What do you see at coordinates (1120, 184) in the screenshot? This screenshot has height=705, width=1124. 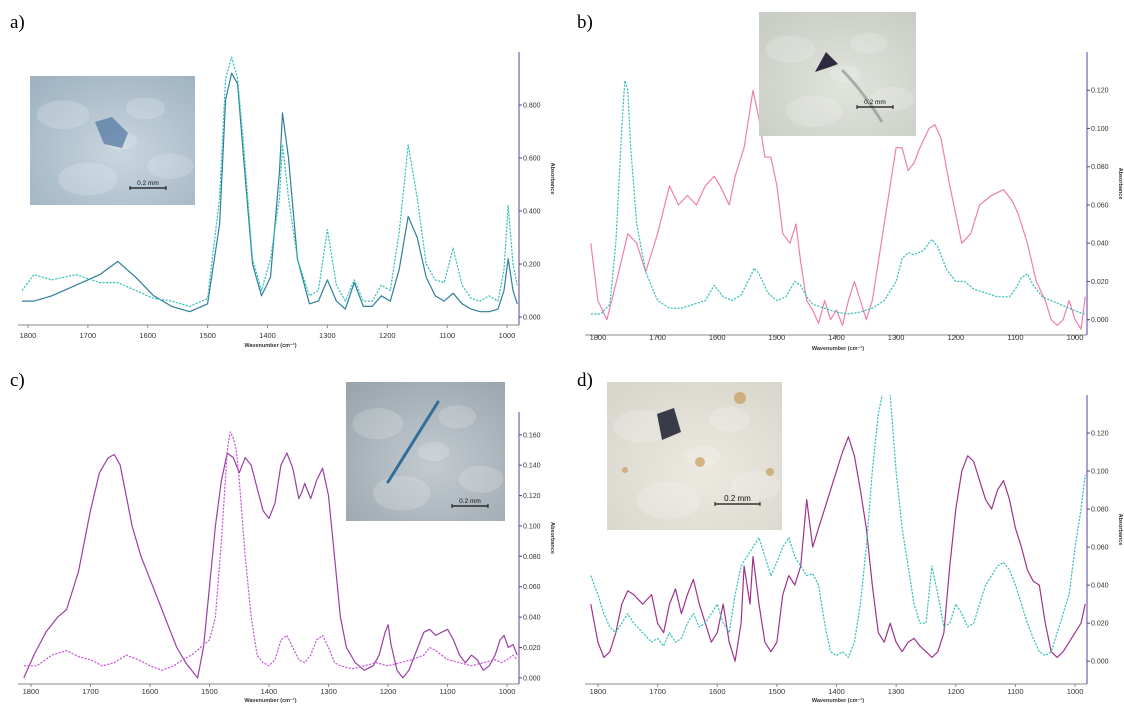 I see `y-axis-title: Absorbance` at bounding box center [1120, 184].